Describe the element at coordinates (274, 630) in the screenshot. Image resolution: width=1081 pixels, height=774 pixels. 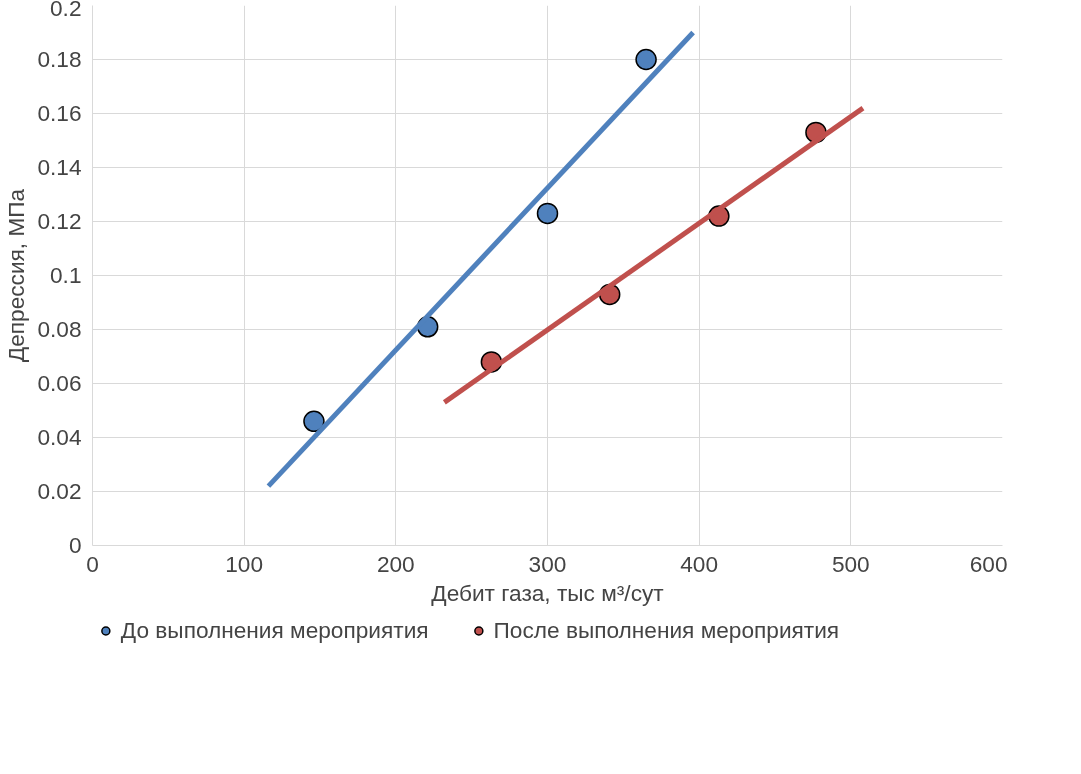
I see `legend-label: До выполнения мероприятия` at that location.